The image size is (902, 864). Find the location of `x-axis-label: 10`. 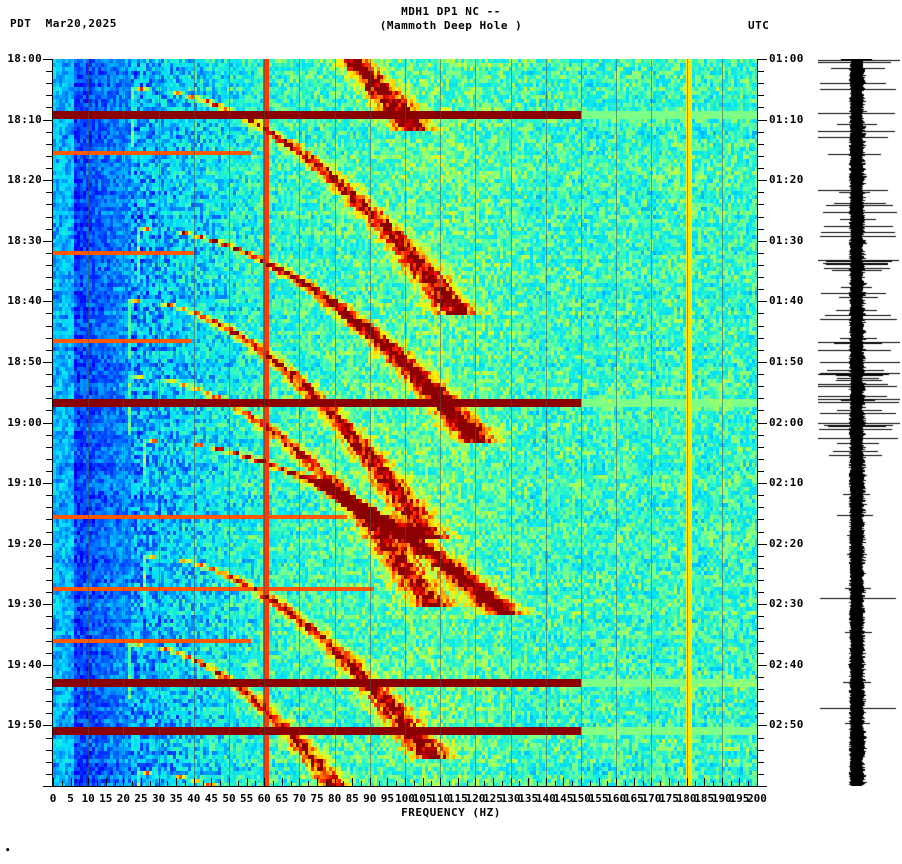

x-axis-label: 10 is located at coordinates (88, 798).